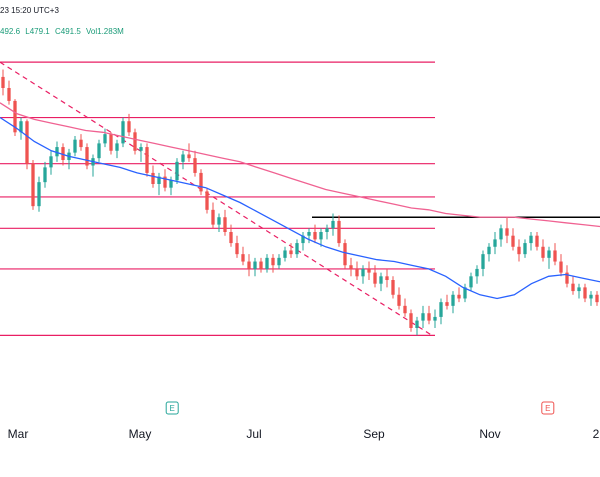 The height and width of the screenshot is (477, 600). I want to click on ohlc-readout: 492.6 L479.1 C491.5 Vol1.283M, so click(63, 31).